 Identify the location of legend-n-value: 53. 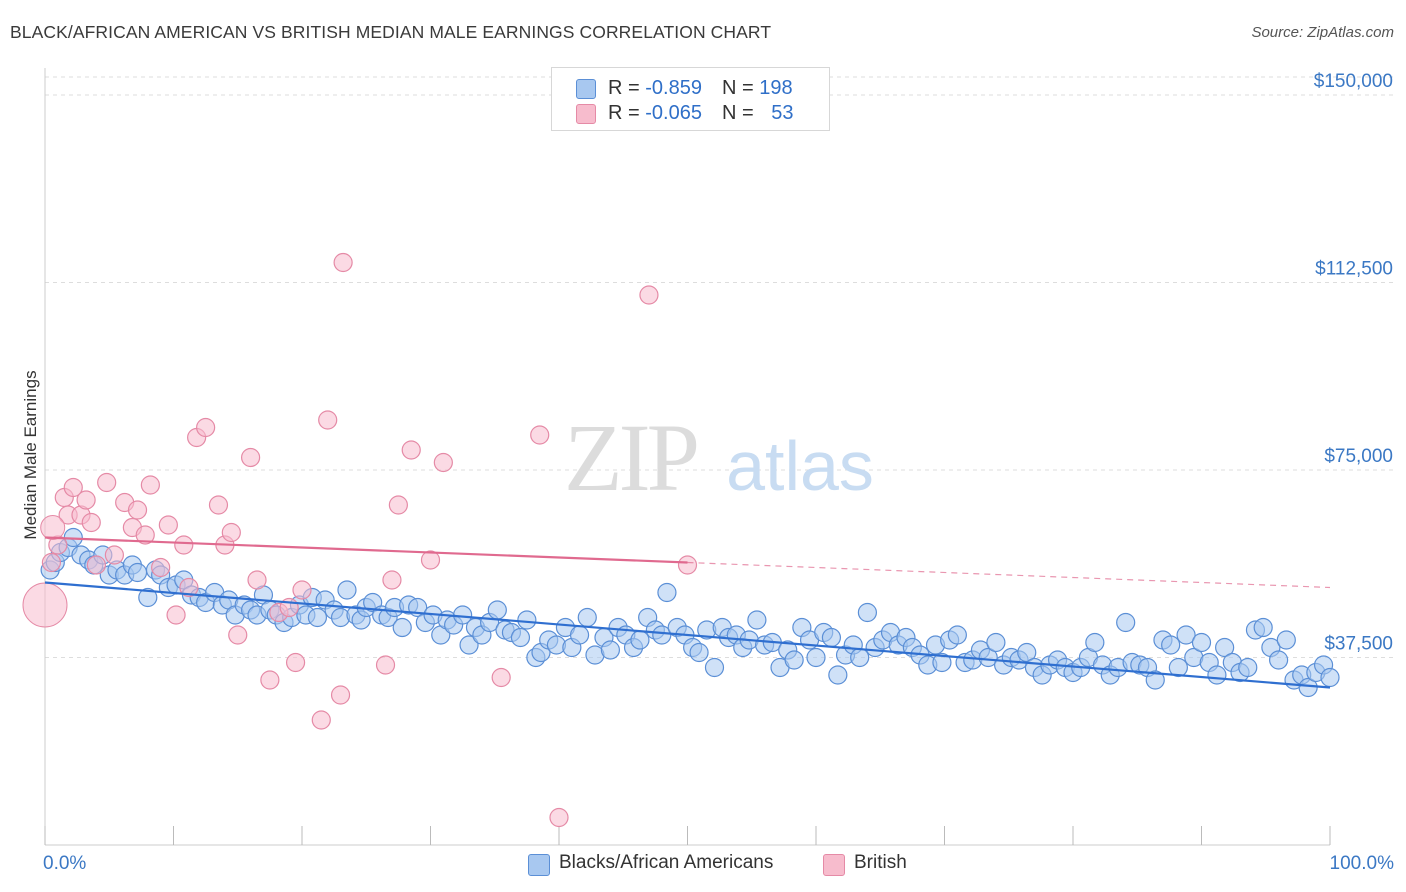
(782, 113).